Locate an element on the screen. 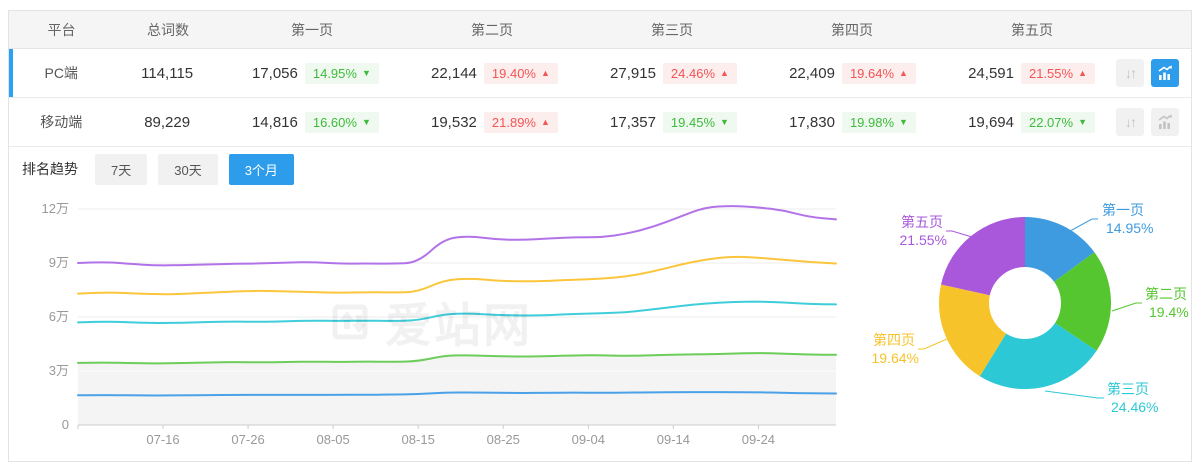  page-3-count: 17,357 is located at coordinates (633, 122).